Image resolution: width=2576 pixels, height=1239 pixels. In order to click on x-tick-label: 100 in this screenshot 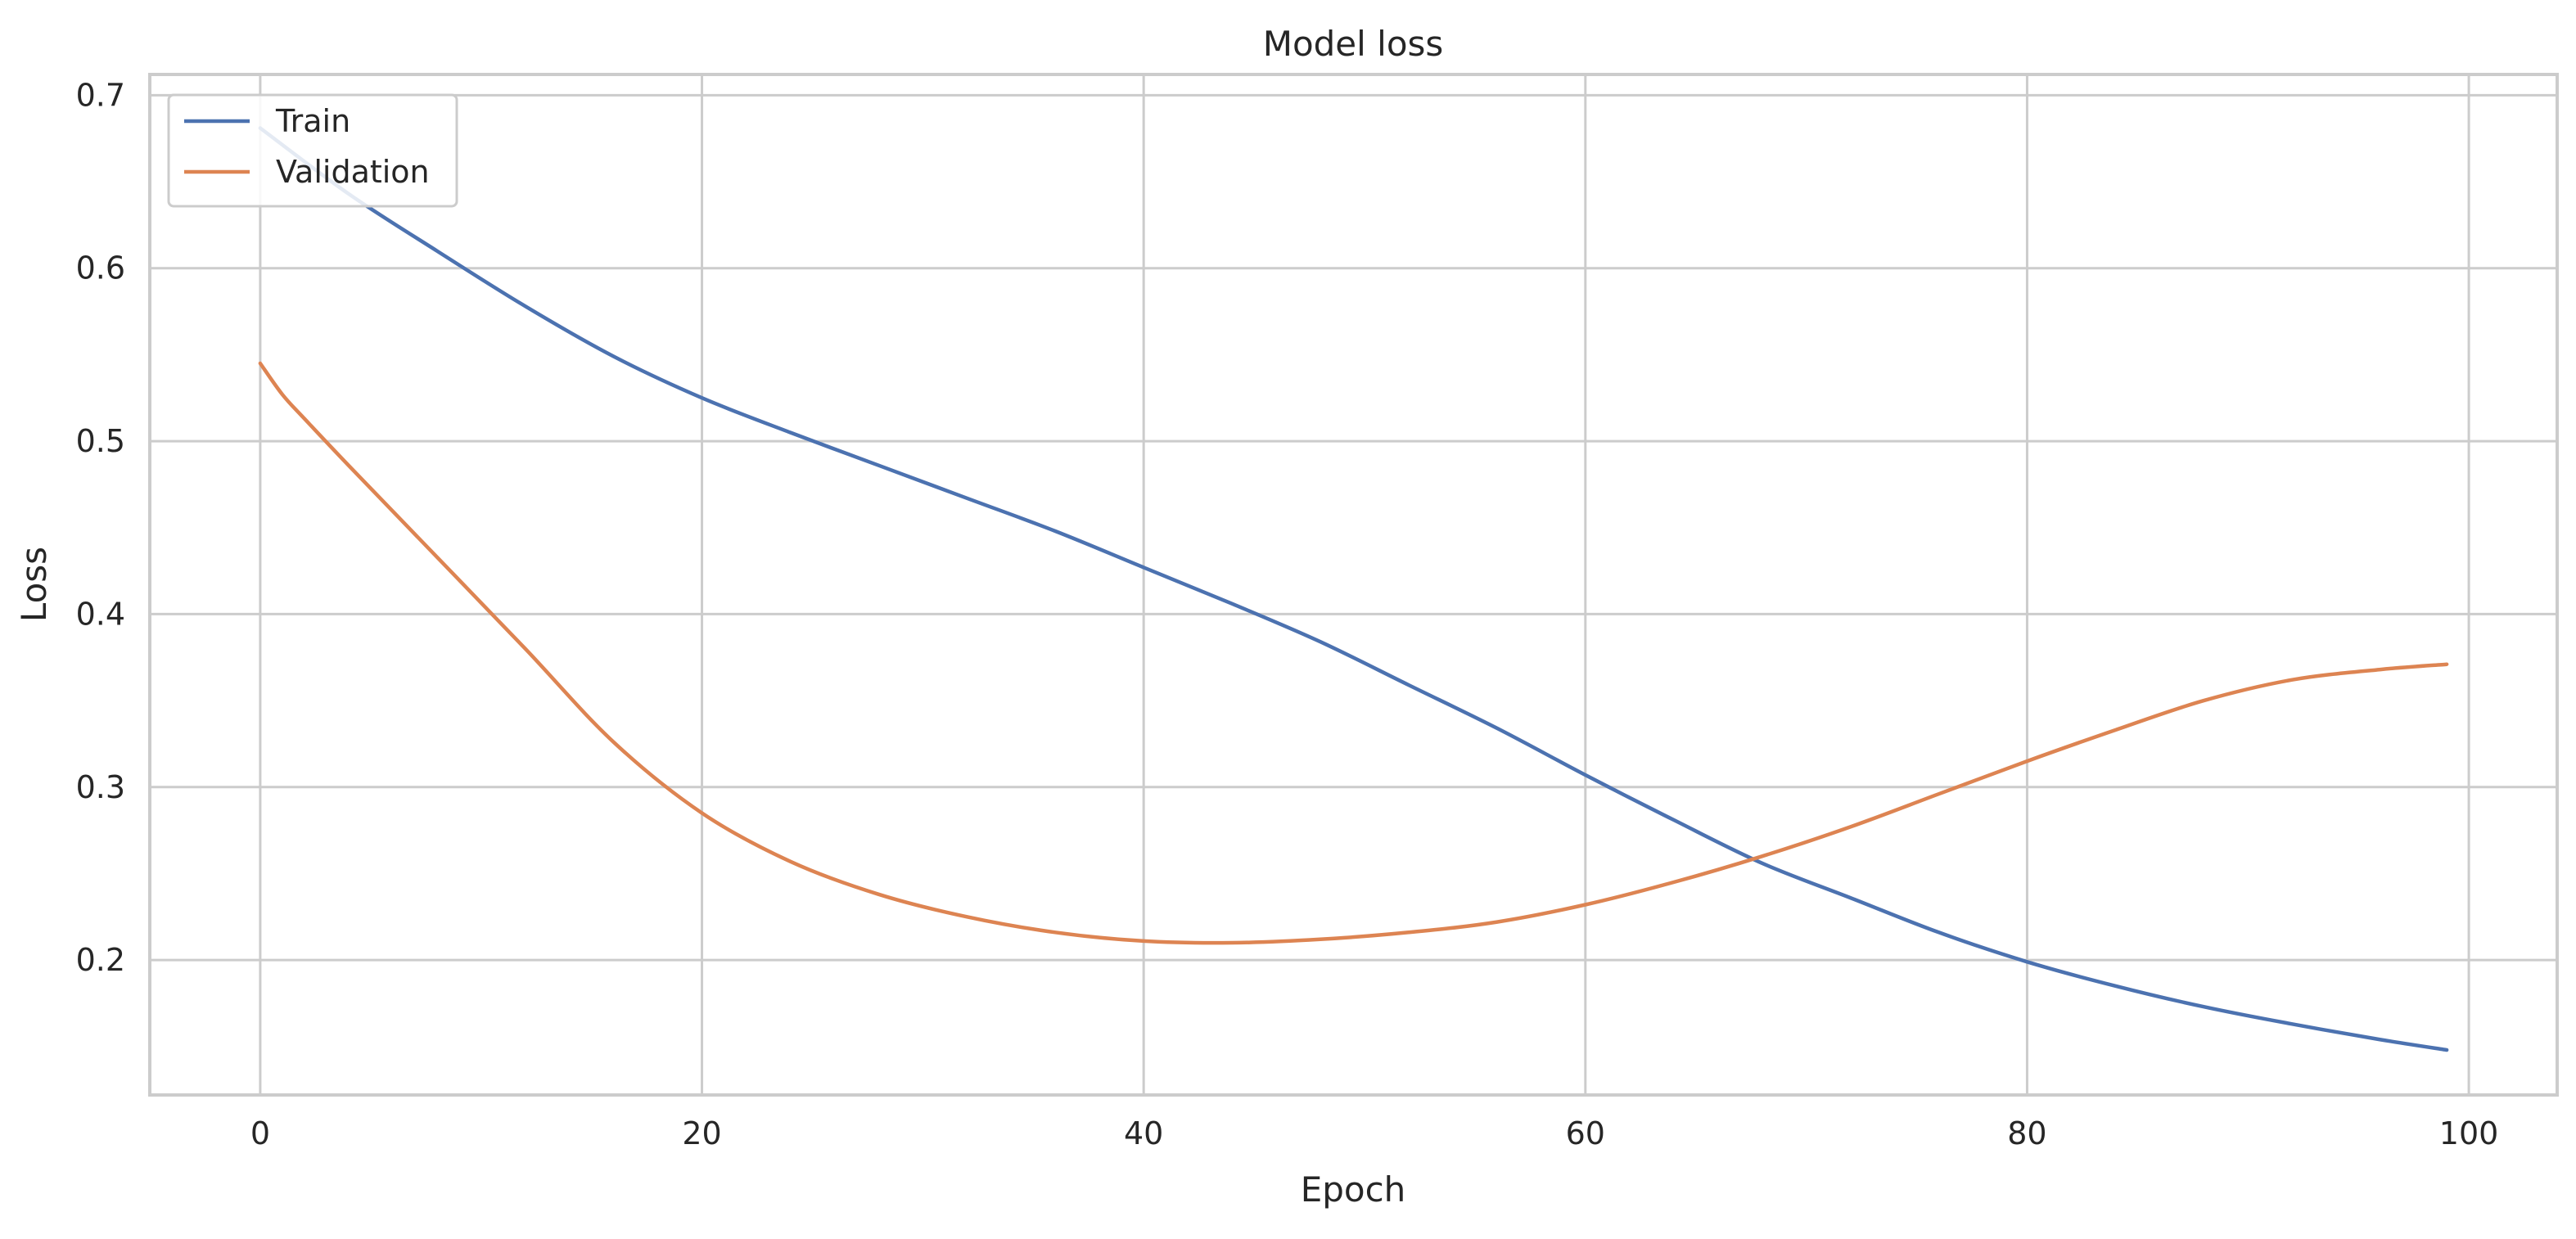, I will do `click(2469, 1133)`.